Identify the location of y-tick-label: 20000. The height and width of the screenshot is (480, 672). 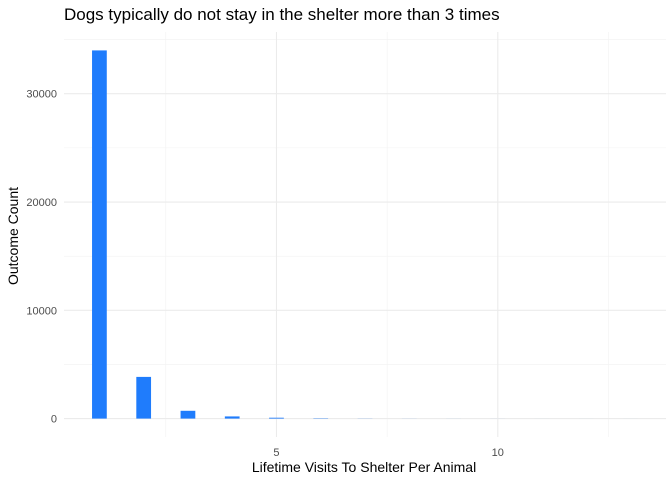
(41, 203).